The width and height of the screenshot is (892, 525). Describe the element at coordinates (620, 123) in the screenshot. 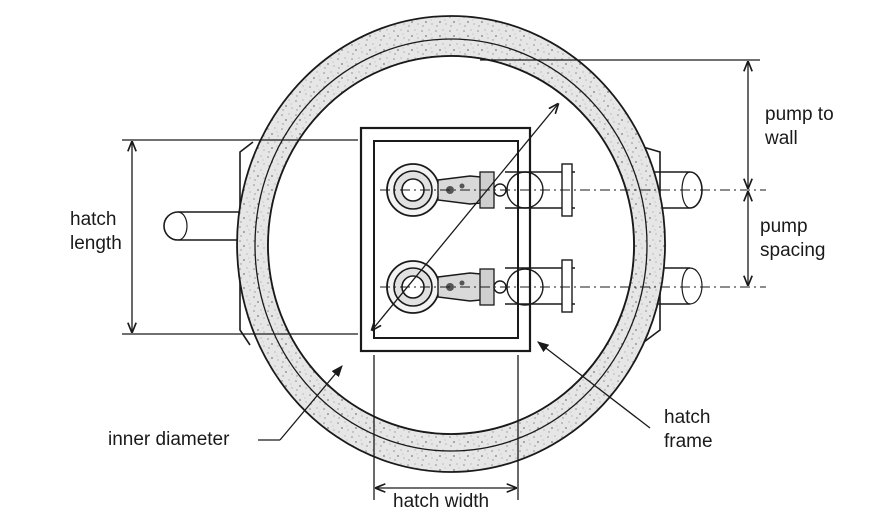

I see `pump-to-wall-dimension` at that location.